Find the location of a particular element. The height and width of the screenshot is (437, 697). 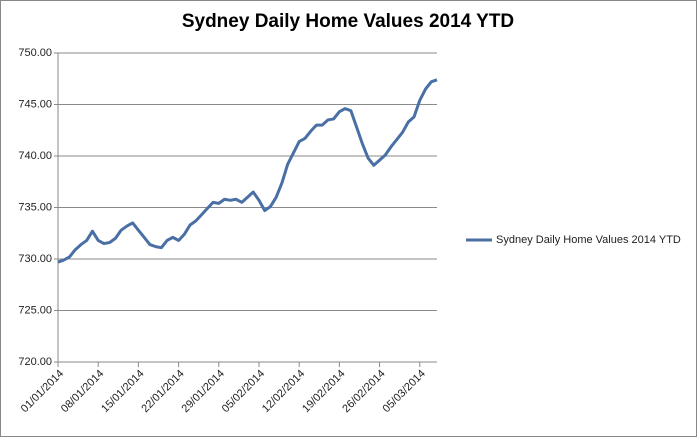

y-tick-label: 735.00 is located at coordinates (35, 207).